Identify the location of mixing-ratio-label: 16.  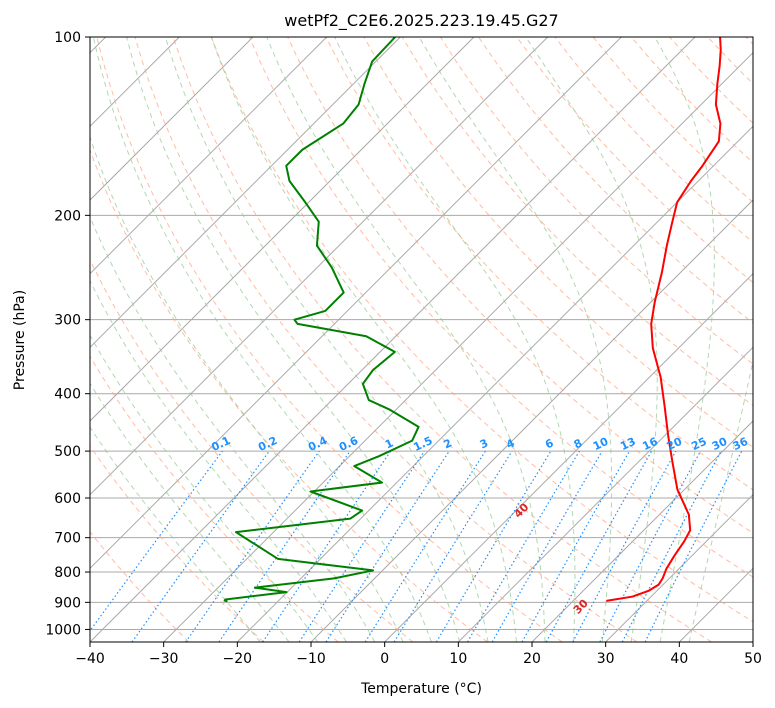
(650, 444).